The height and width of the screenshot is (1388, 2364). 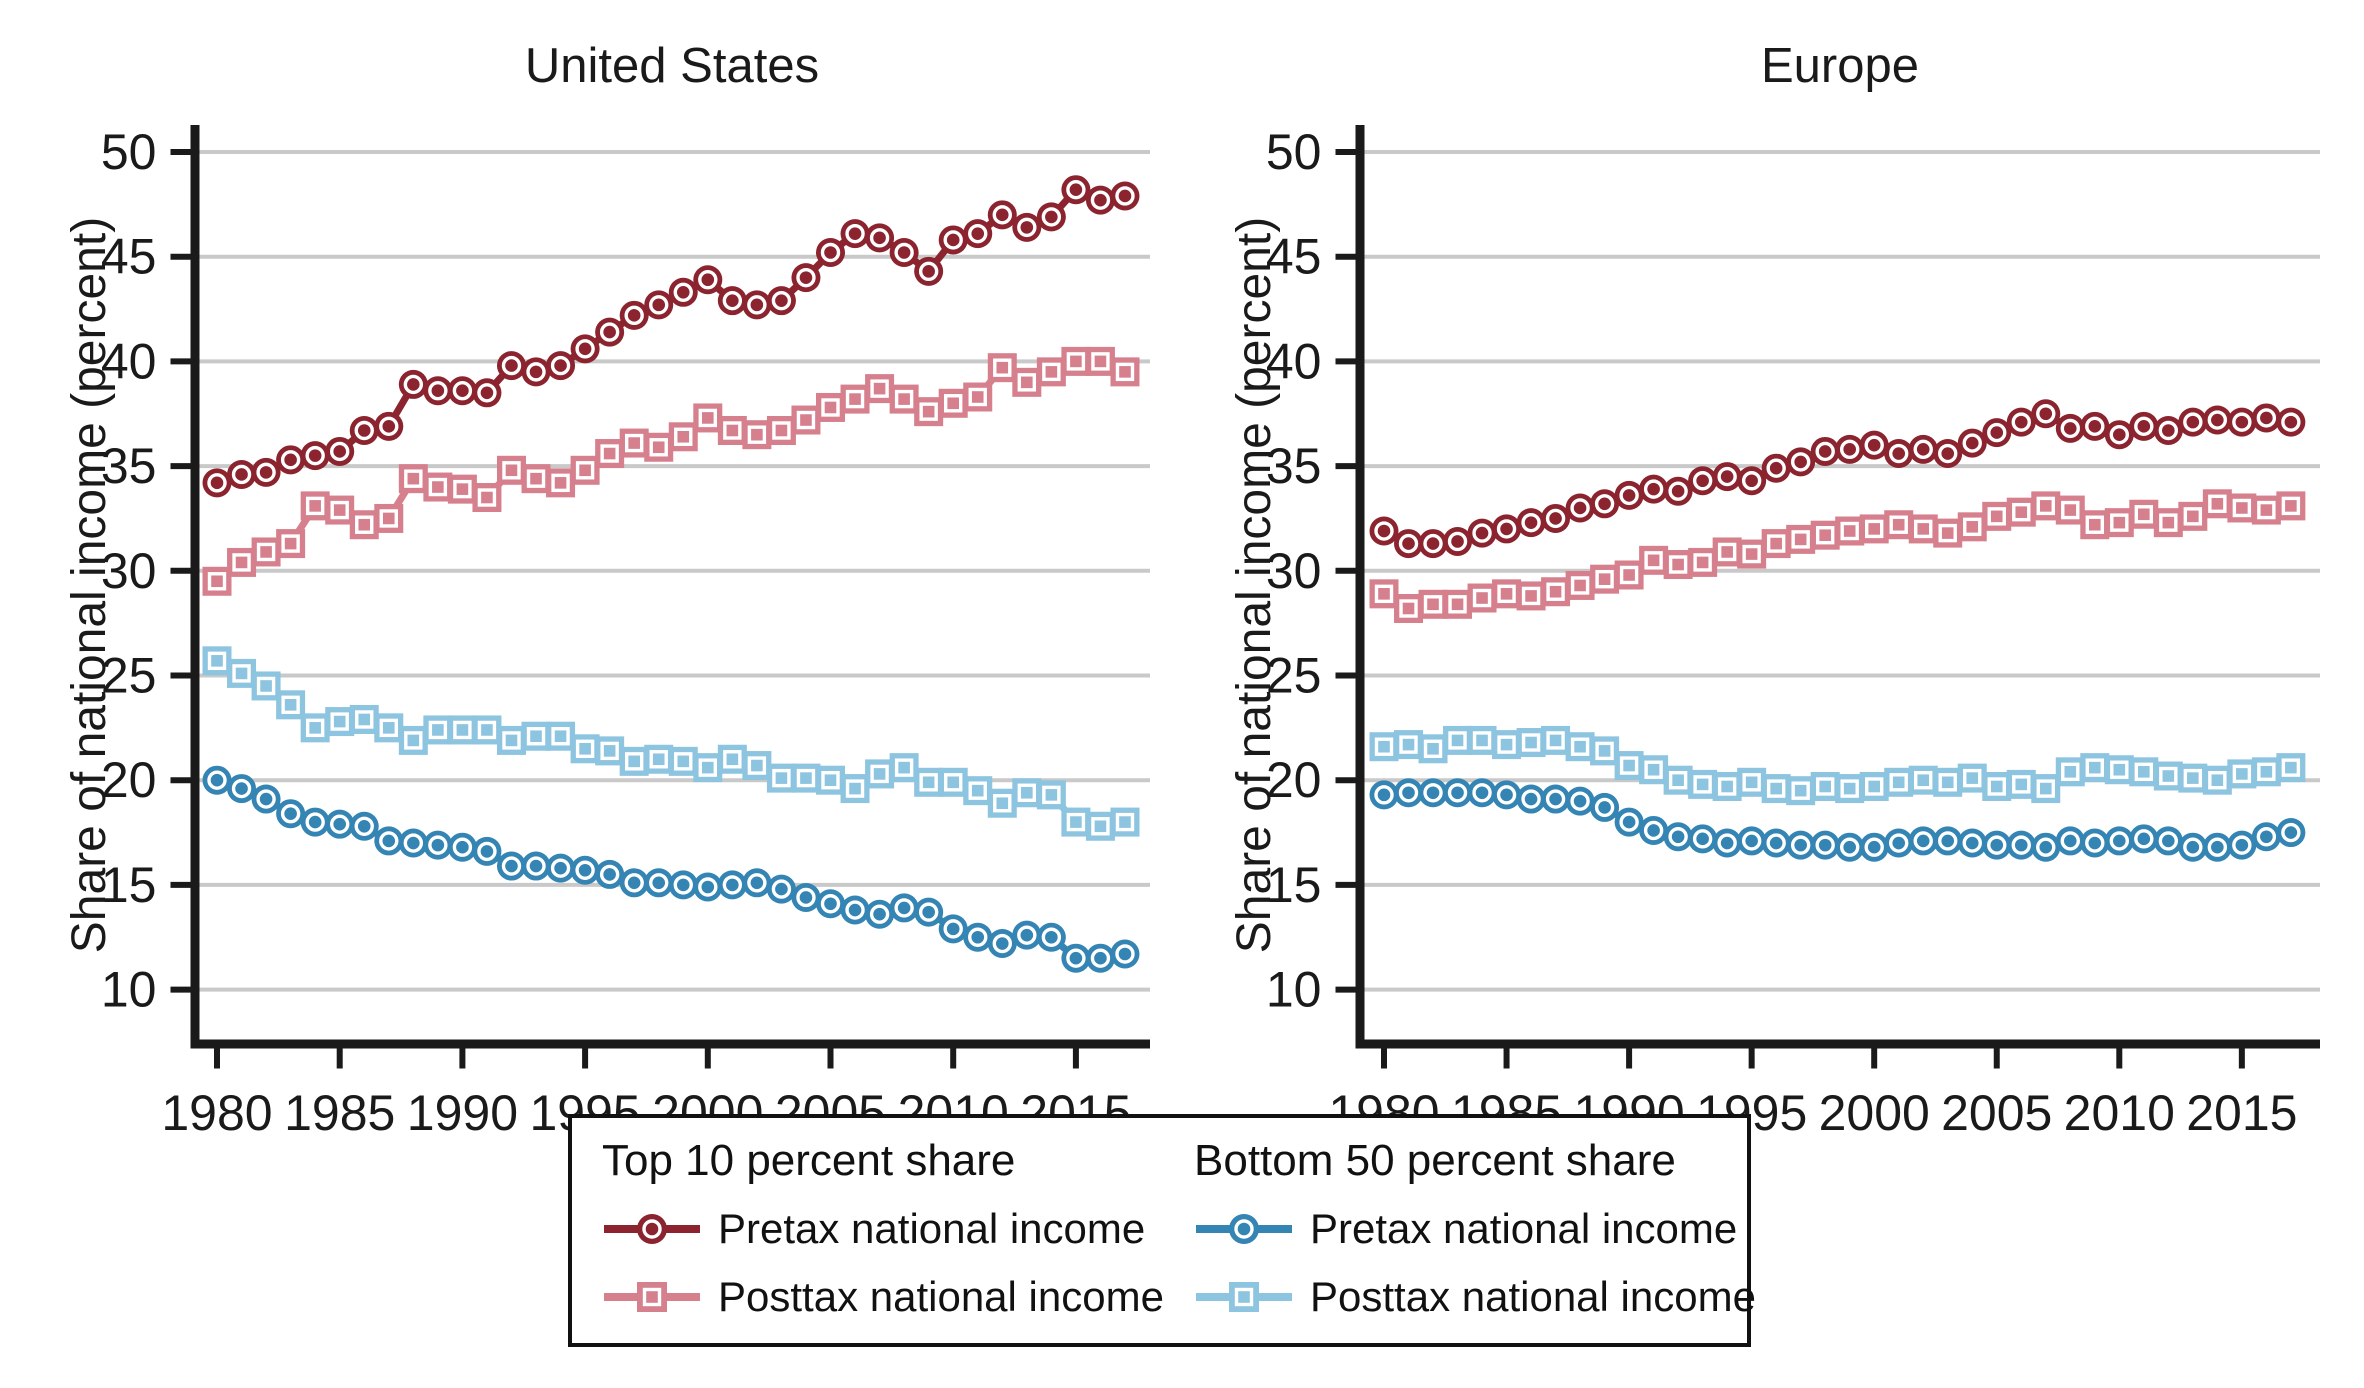 I want to click on legend-group-title: Top 10 percent share, so click(x=809, y=1160).